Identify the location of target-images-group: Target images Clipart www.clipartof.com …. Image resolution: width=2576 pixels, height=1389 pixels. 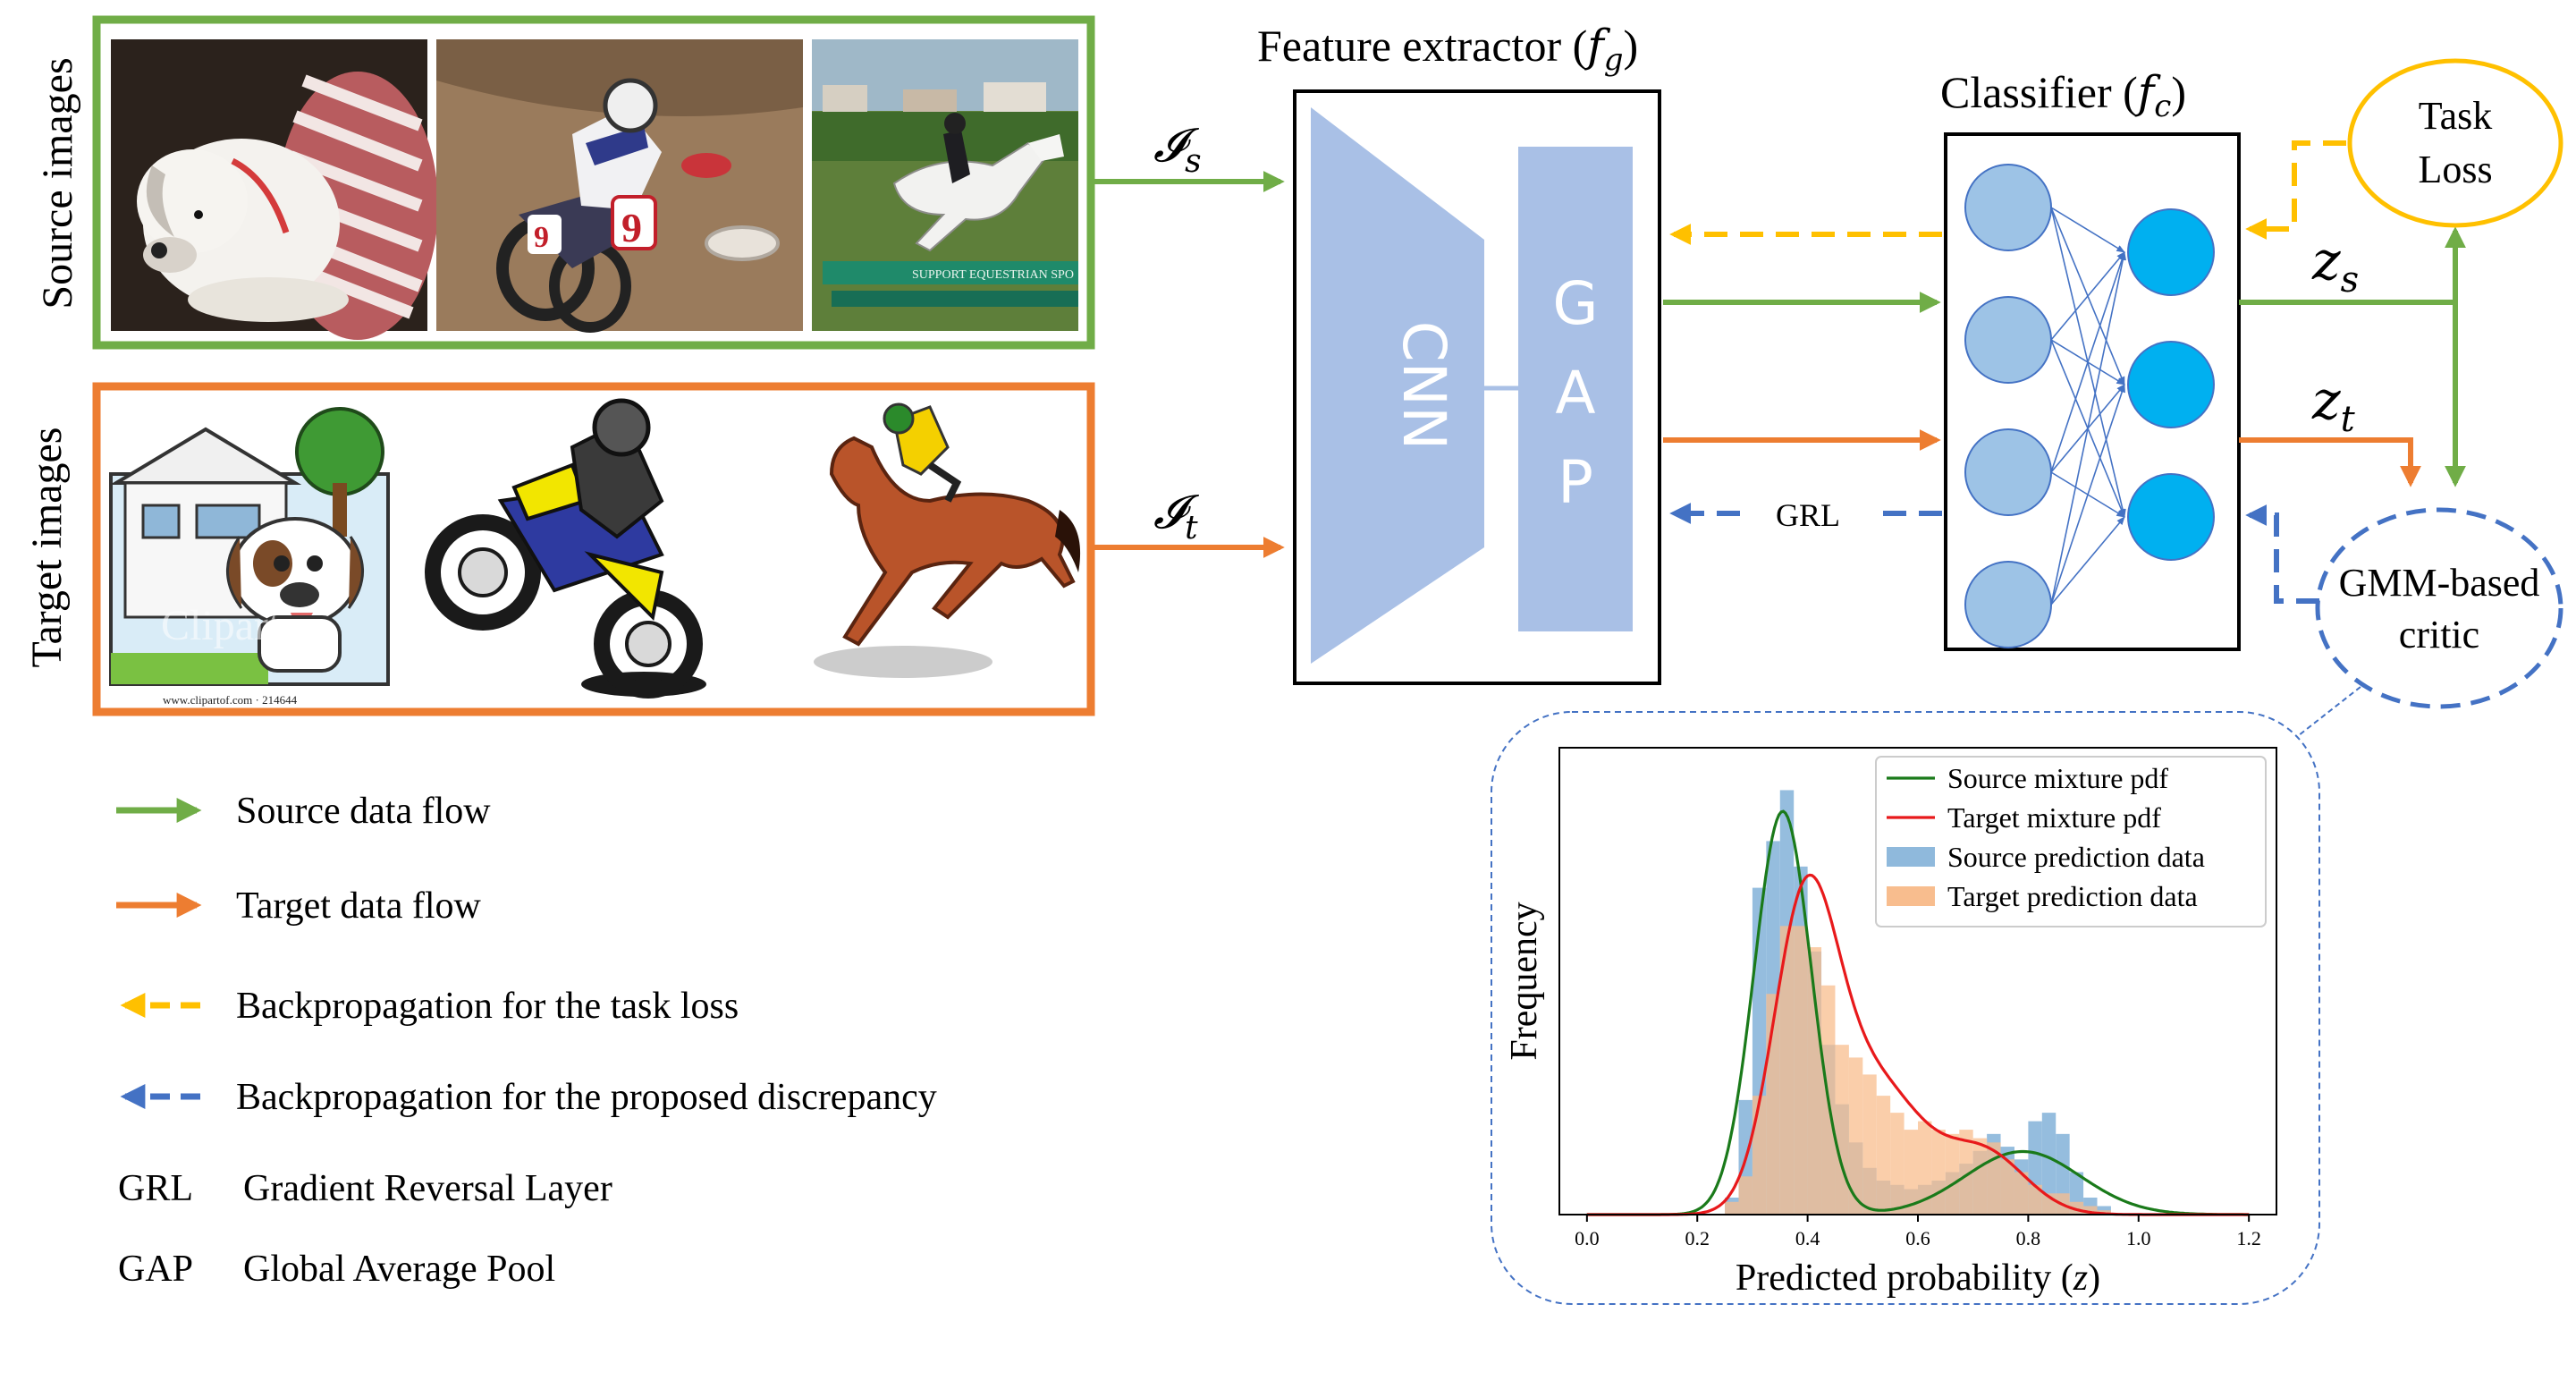
(559, 549).